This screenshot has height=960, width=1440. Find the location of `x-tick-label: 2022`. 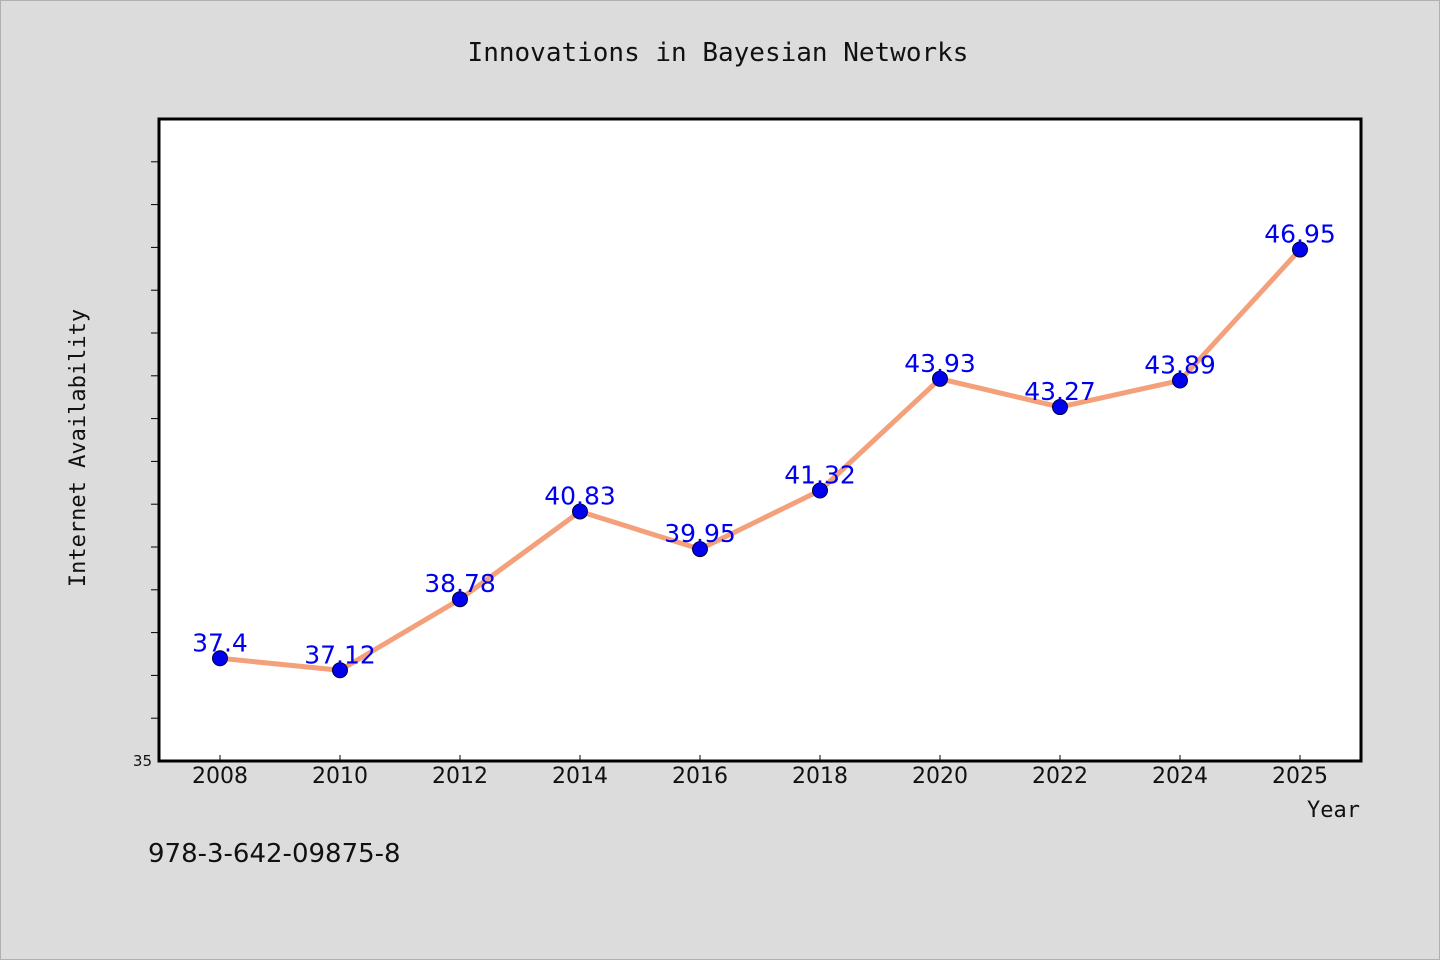

x-tick-label: 2022 is located at coordinates (1060, 776).